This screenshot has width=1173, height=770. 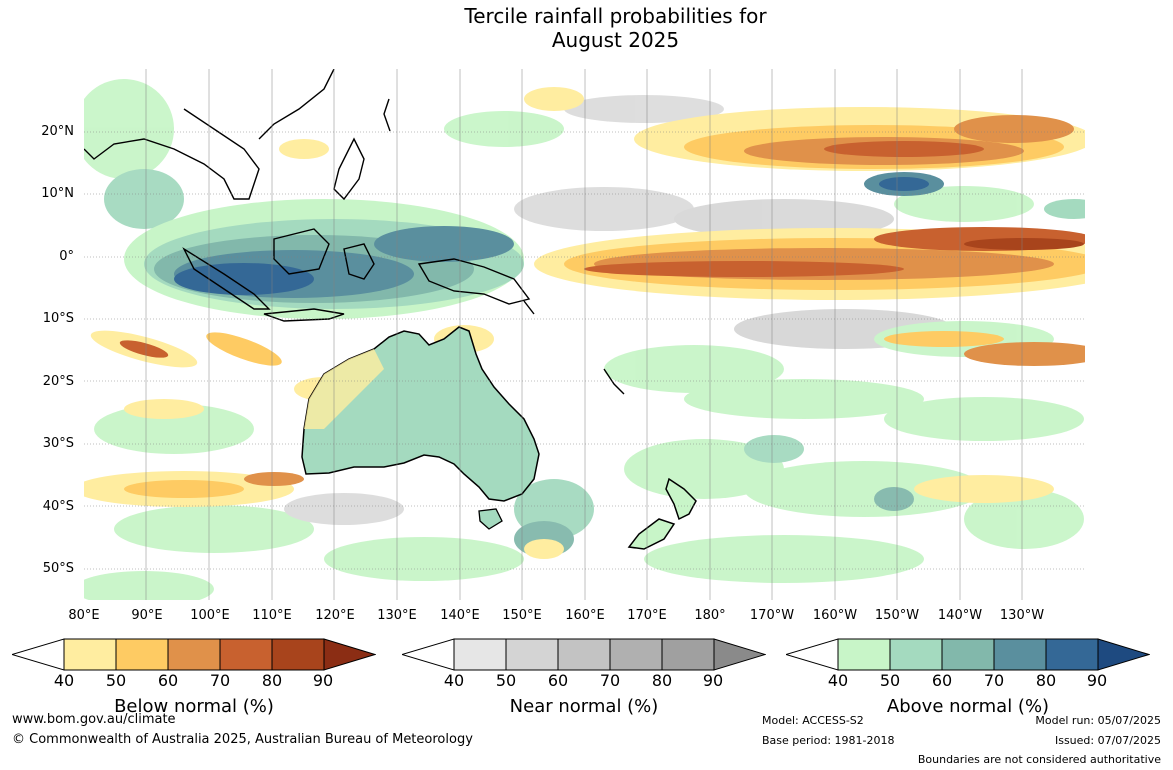 What do you see at coordinates (58, 568) in the screenshot?
I see `lat-label-50s: 50°S` at bounding box center [58, 568].